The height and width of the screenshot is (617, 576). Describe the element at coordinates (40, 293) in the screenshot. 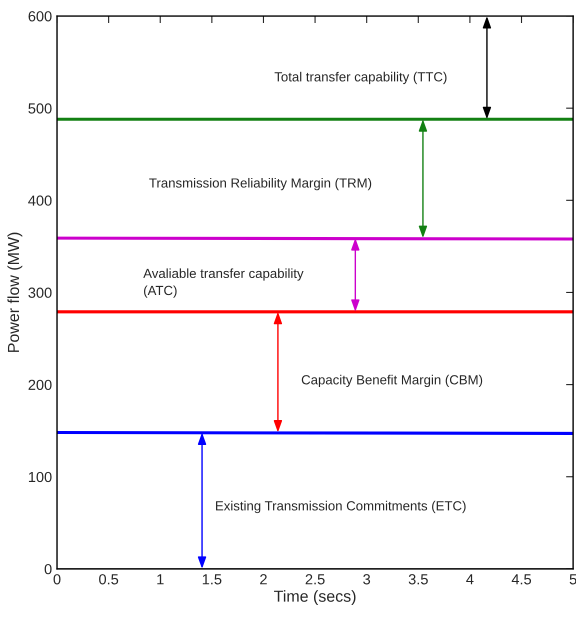

I see `y-tick-label: 300` at that location.